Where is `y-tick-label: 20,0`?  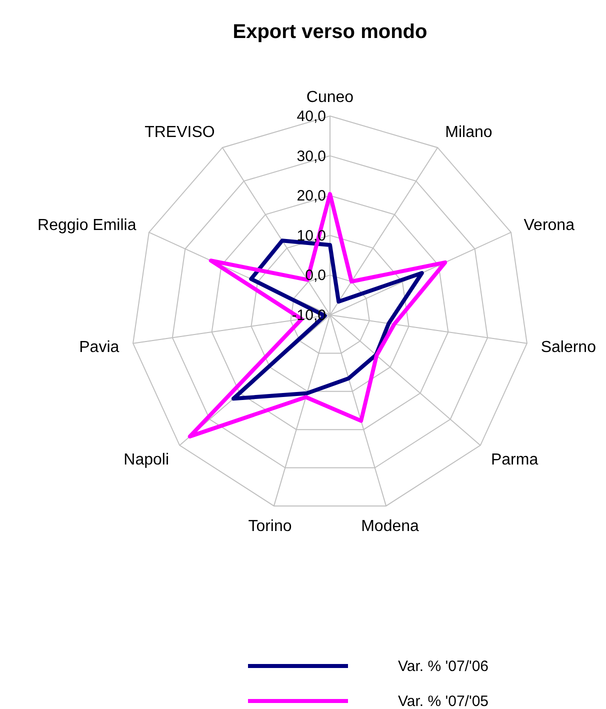 y-tick-label: 20,0 is located at coordinates (311, 196).